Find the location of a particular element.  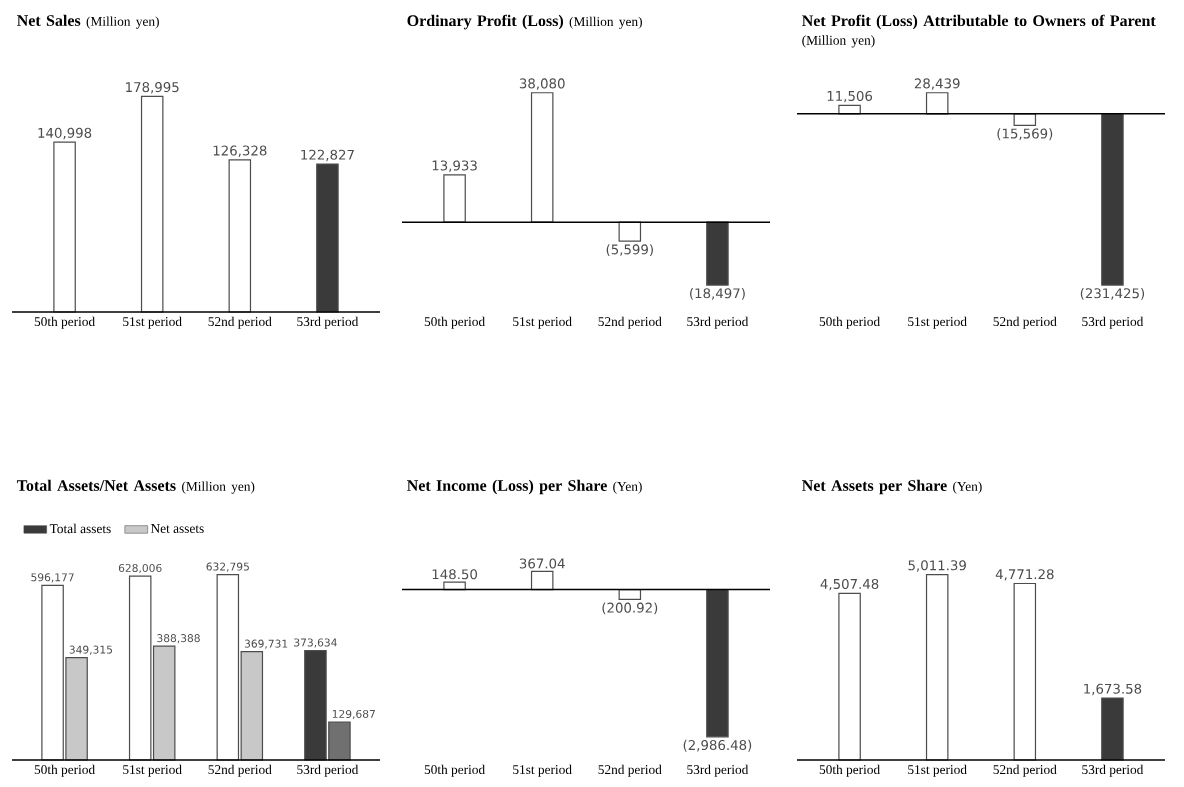

data-label: 349,315 is located at coordinates (91, 650).